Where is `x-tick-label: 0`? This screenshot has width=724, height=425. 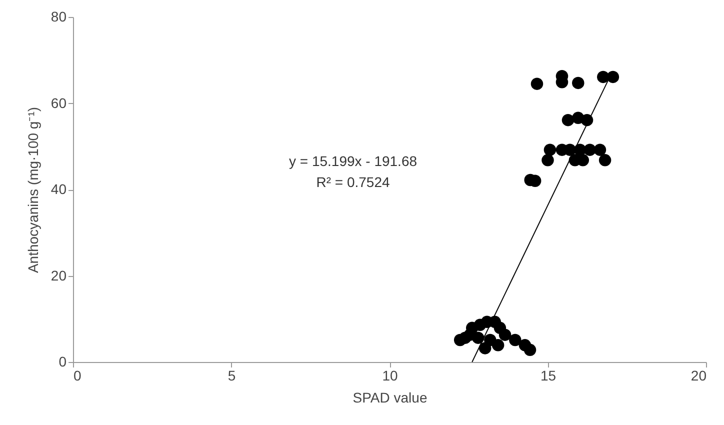
x-tick-label: 0 is located at coordinates (78, 376).